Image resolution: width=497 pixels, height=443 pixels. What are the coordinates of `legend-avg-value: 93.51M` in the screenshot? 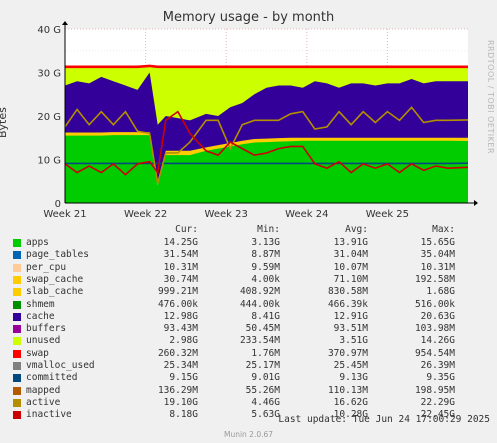 It's located at (350, 329).